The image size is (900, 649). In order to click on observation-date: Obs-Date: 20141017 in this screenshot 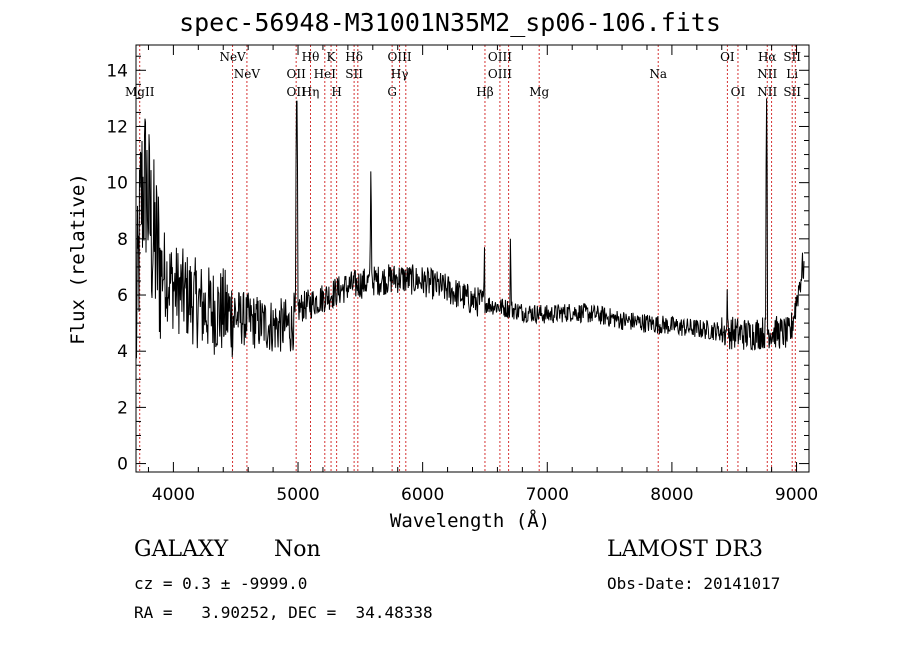, I will do `click(694, 583)`.